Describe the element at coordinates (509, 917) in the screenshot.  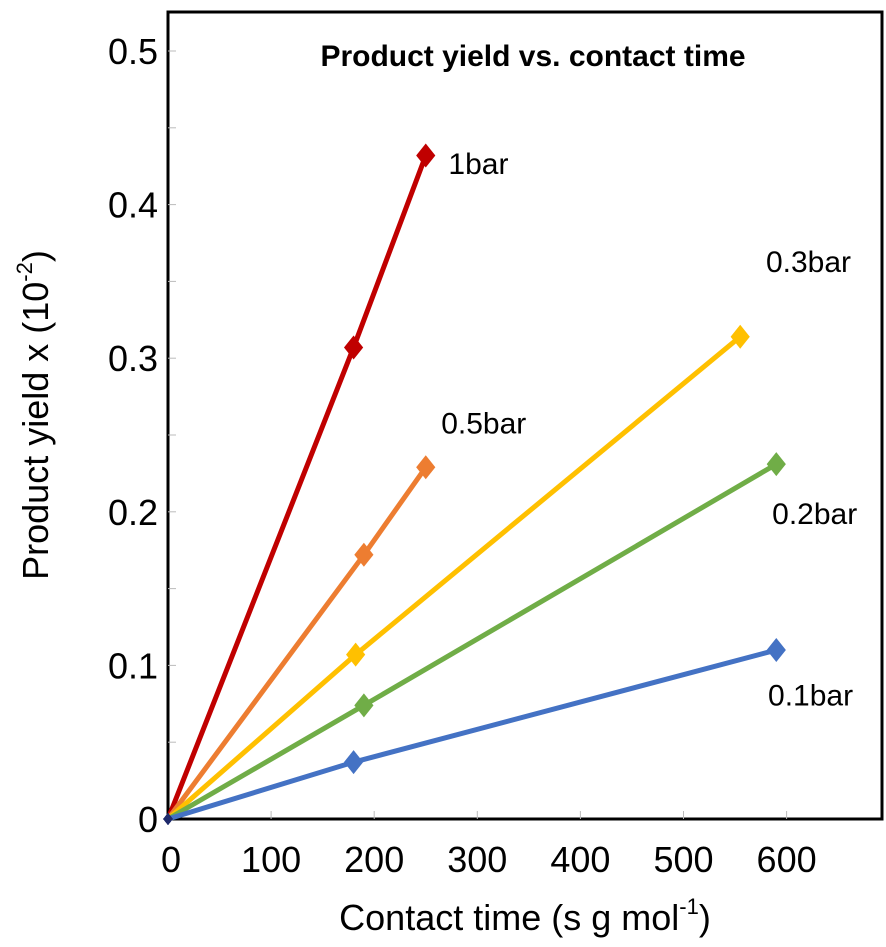
I see `x-axis-label-main: Contact time (s g mol` at that location.